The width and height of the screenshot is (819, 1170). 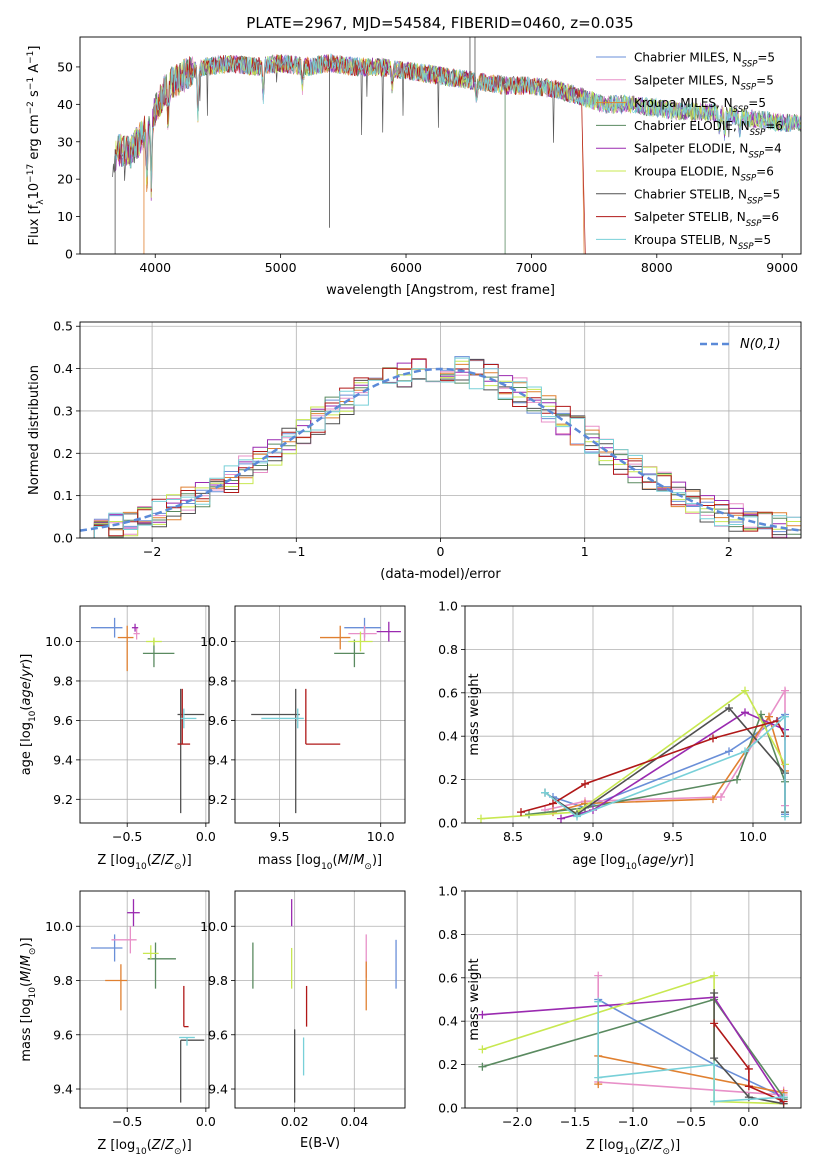 What do you see at coordinates (63, 799) in the screenshot?
I see `y-tick-label: 9.2` at bounding box center [63, 799].